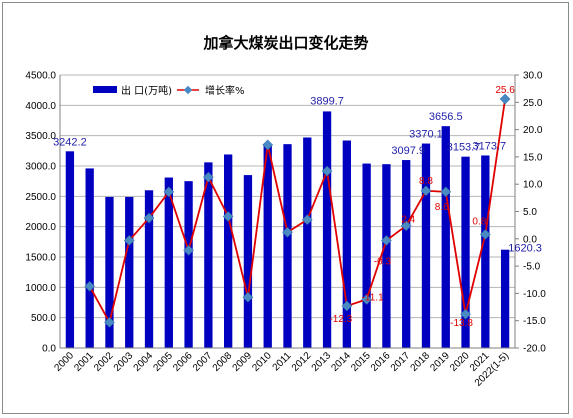 This screenshot has height=418, width=573. I want to click on x-tick-label: 2010, so click(262, 362).